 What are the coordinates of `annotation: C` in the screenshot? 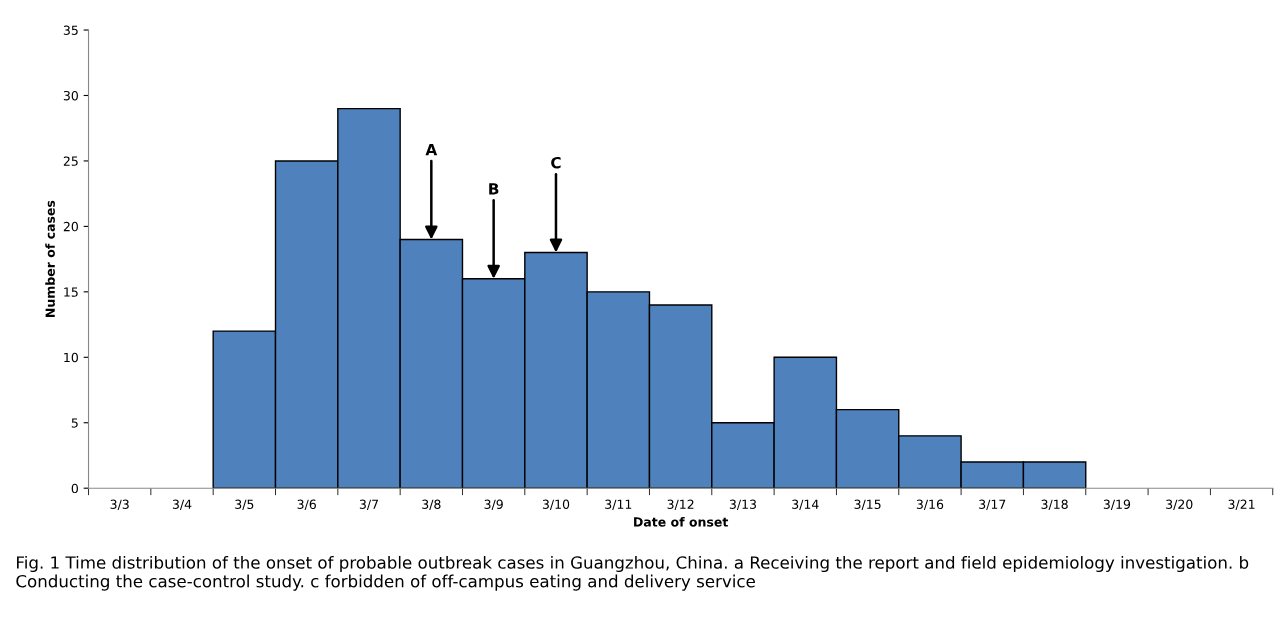 It's located at (556, 162).